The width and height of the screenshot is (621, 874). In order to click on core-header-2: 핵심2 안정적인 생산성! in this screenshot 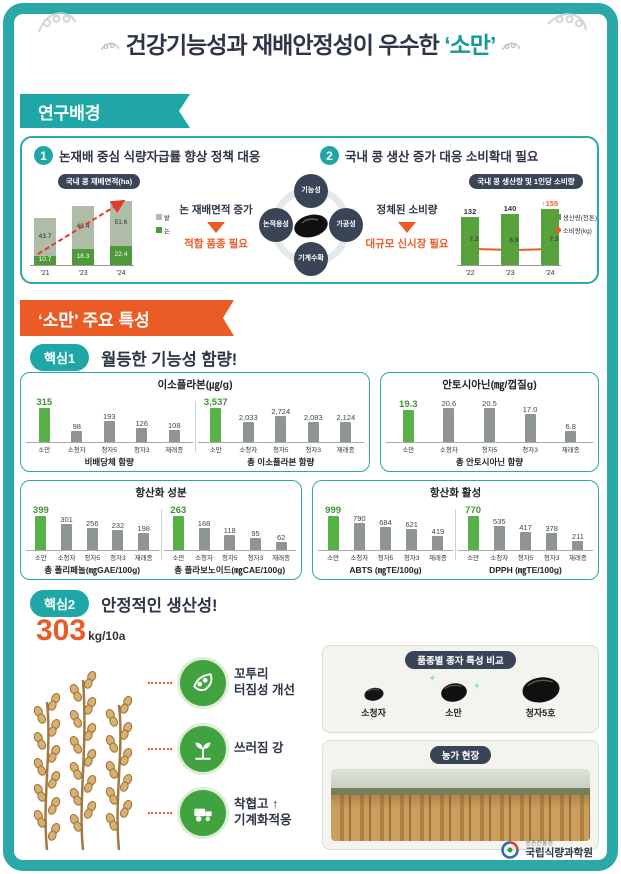, I will do `click(124, 603)`.